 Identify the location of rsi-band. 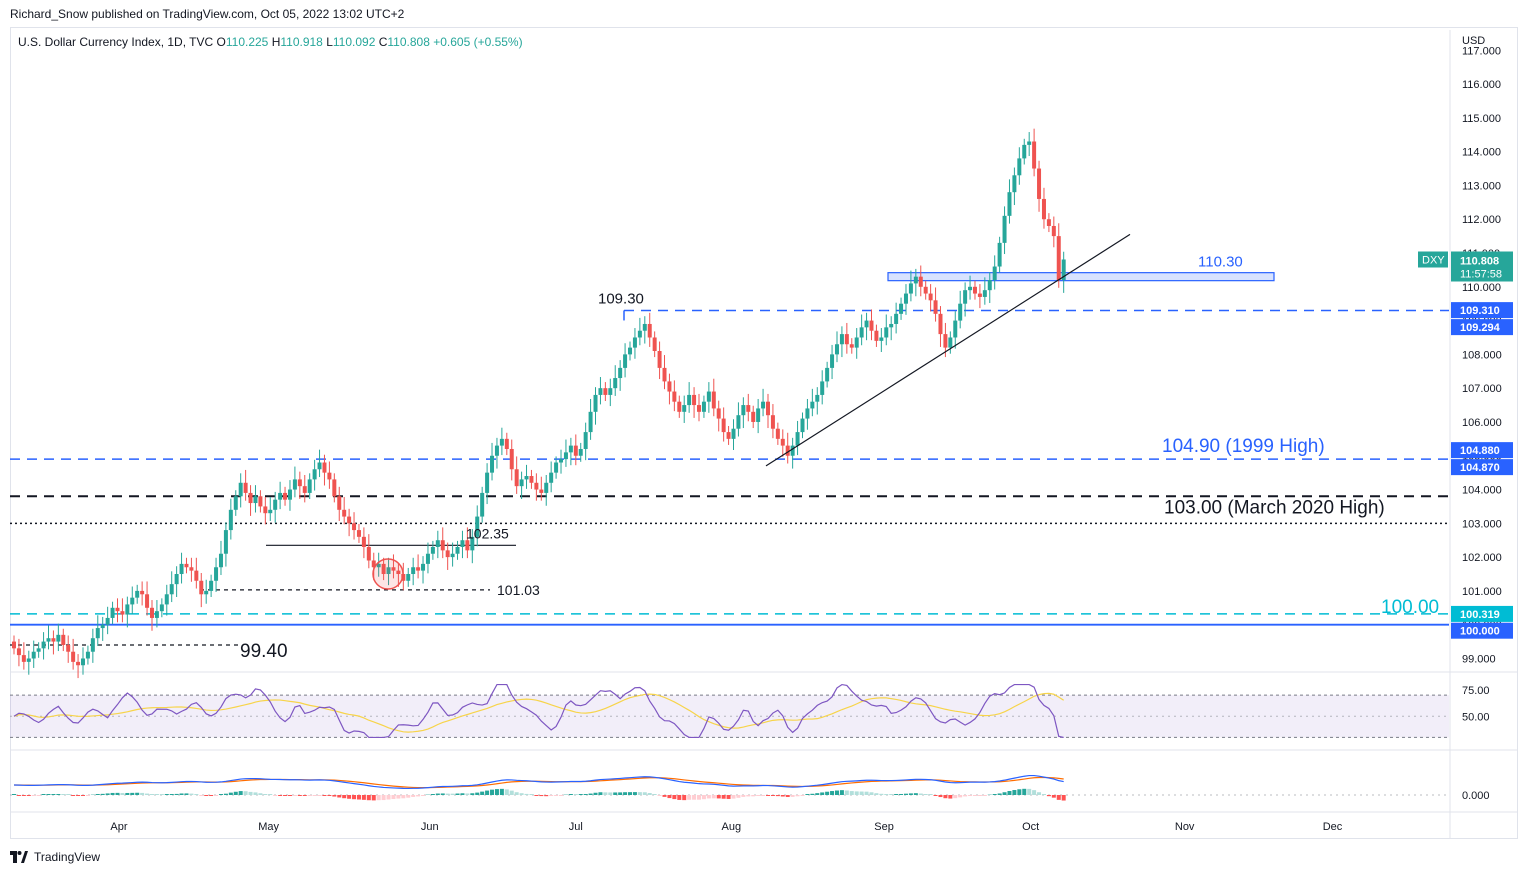
(729, 716).